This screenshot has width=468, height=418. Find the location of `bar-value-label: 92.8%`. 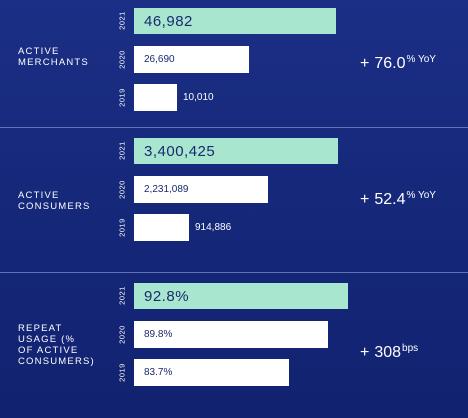

bar-value-label: 92.8% is located at coordinates (167, 296).